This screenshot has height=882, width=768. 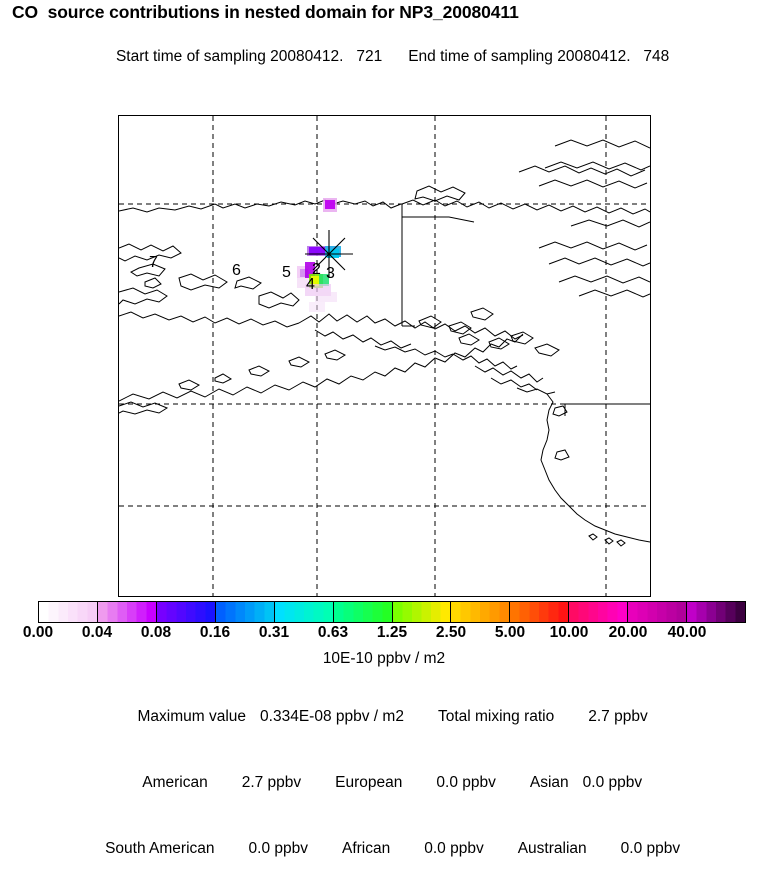 What do you see at coordinates (618, 716) in the screenshot?
I see `total-mixing-ratio-value: 2.7 ppbv` at bounding box center [618, 716].